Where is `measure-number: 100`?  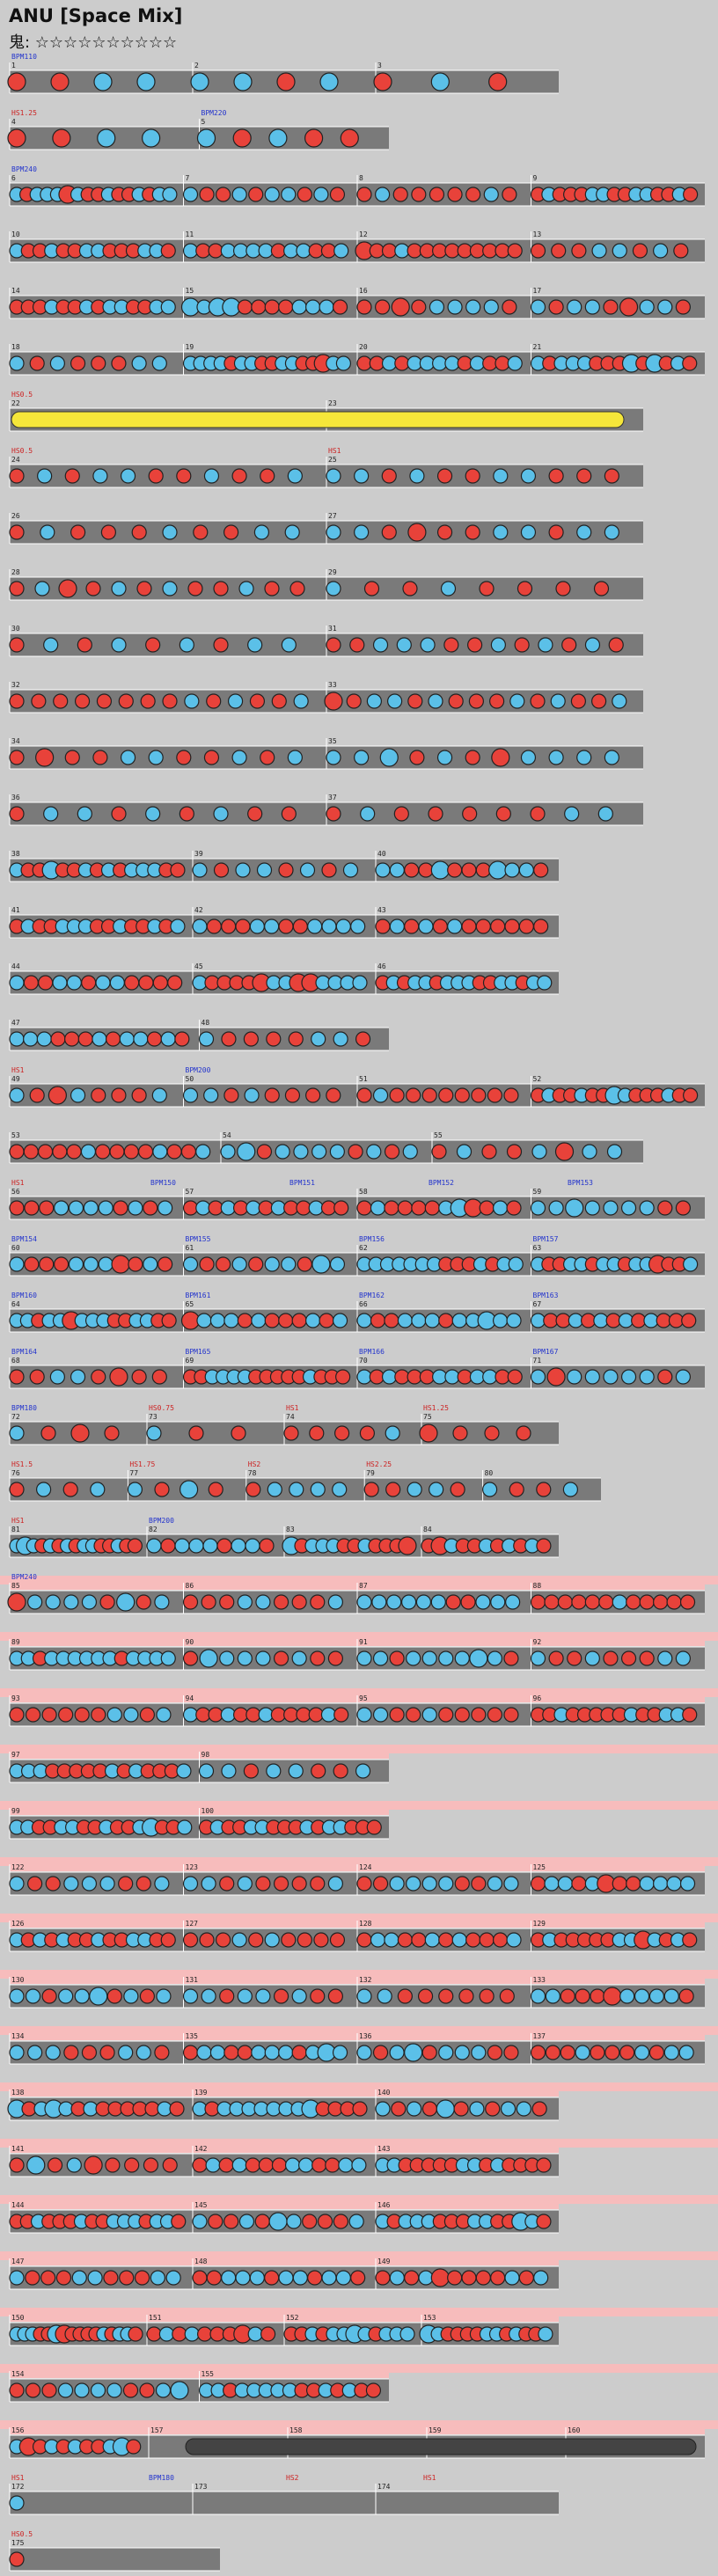
measure-number: 100 is located at coordinates (208, 1811).